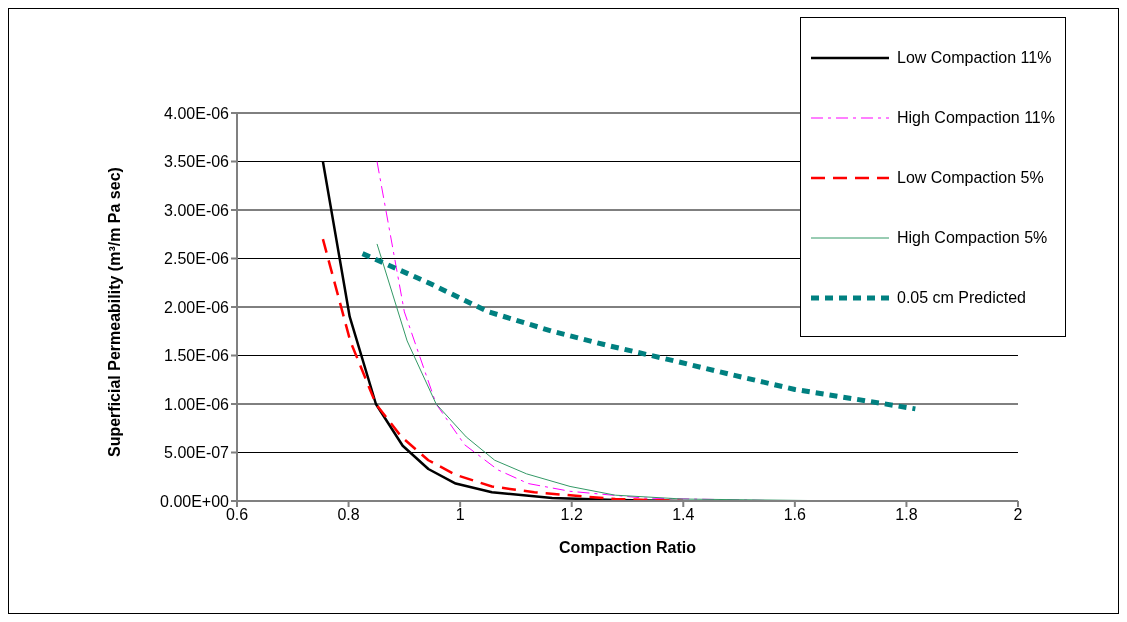  What do you see at coordinates (972, 238) in the screenshot?
I see `legend-label: High Compaction 5%` at bounding box center [972, 238].